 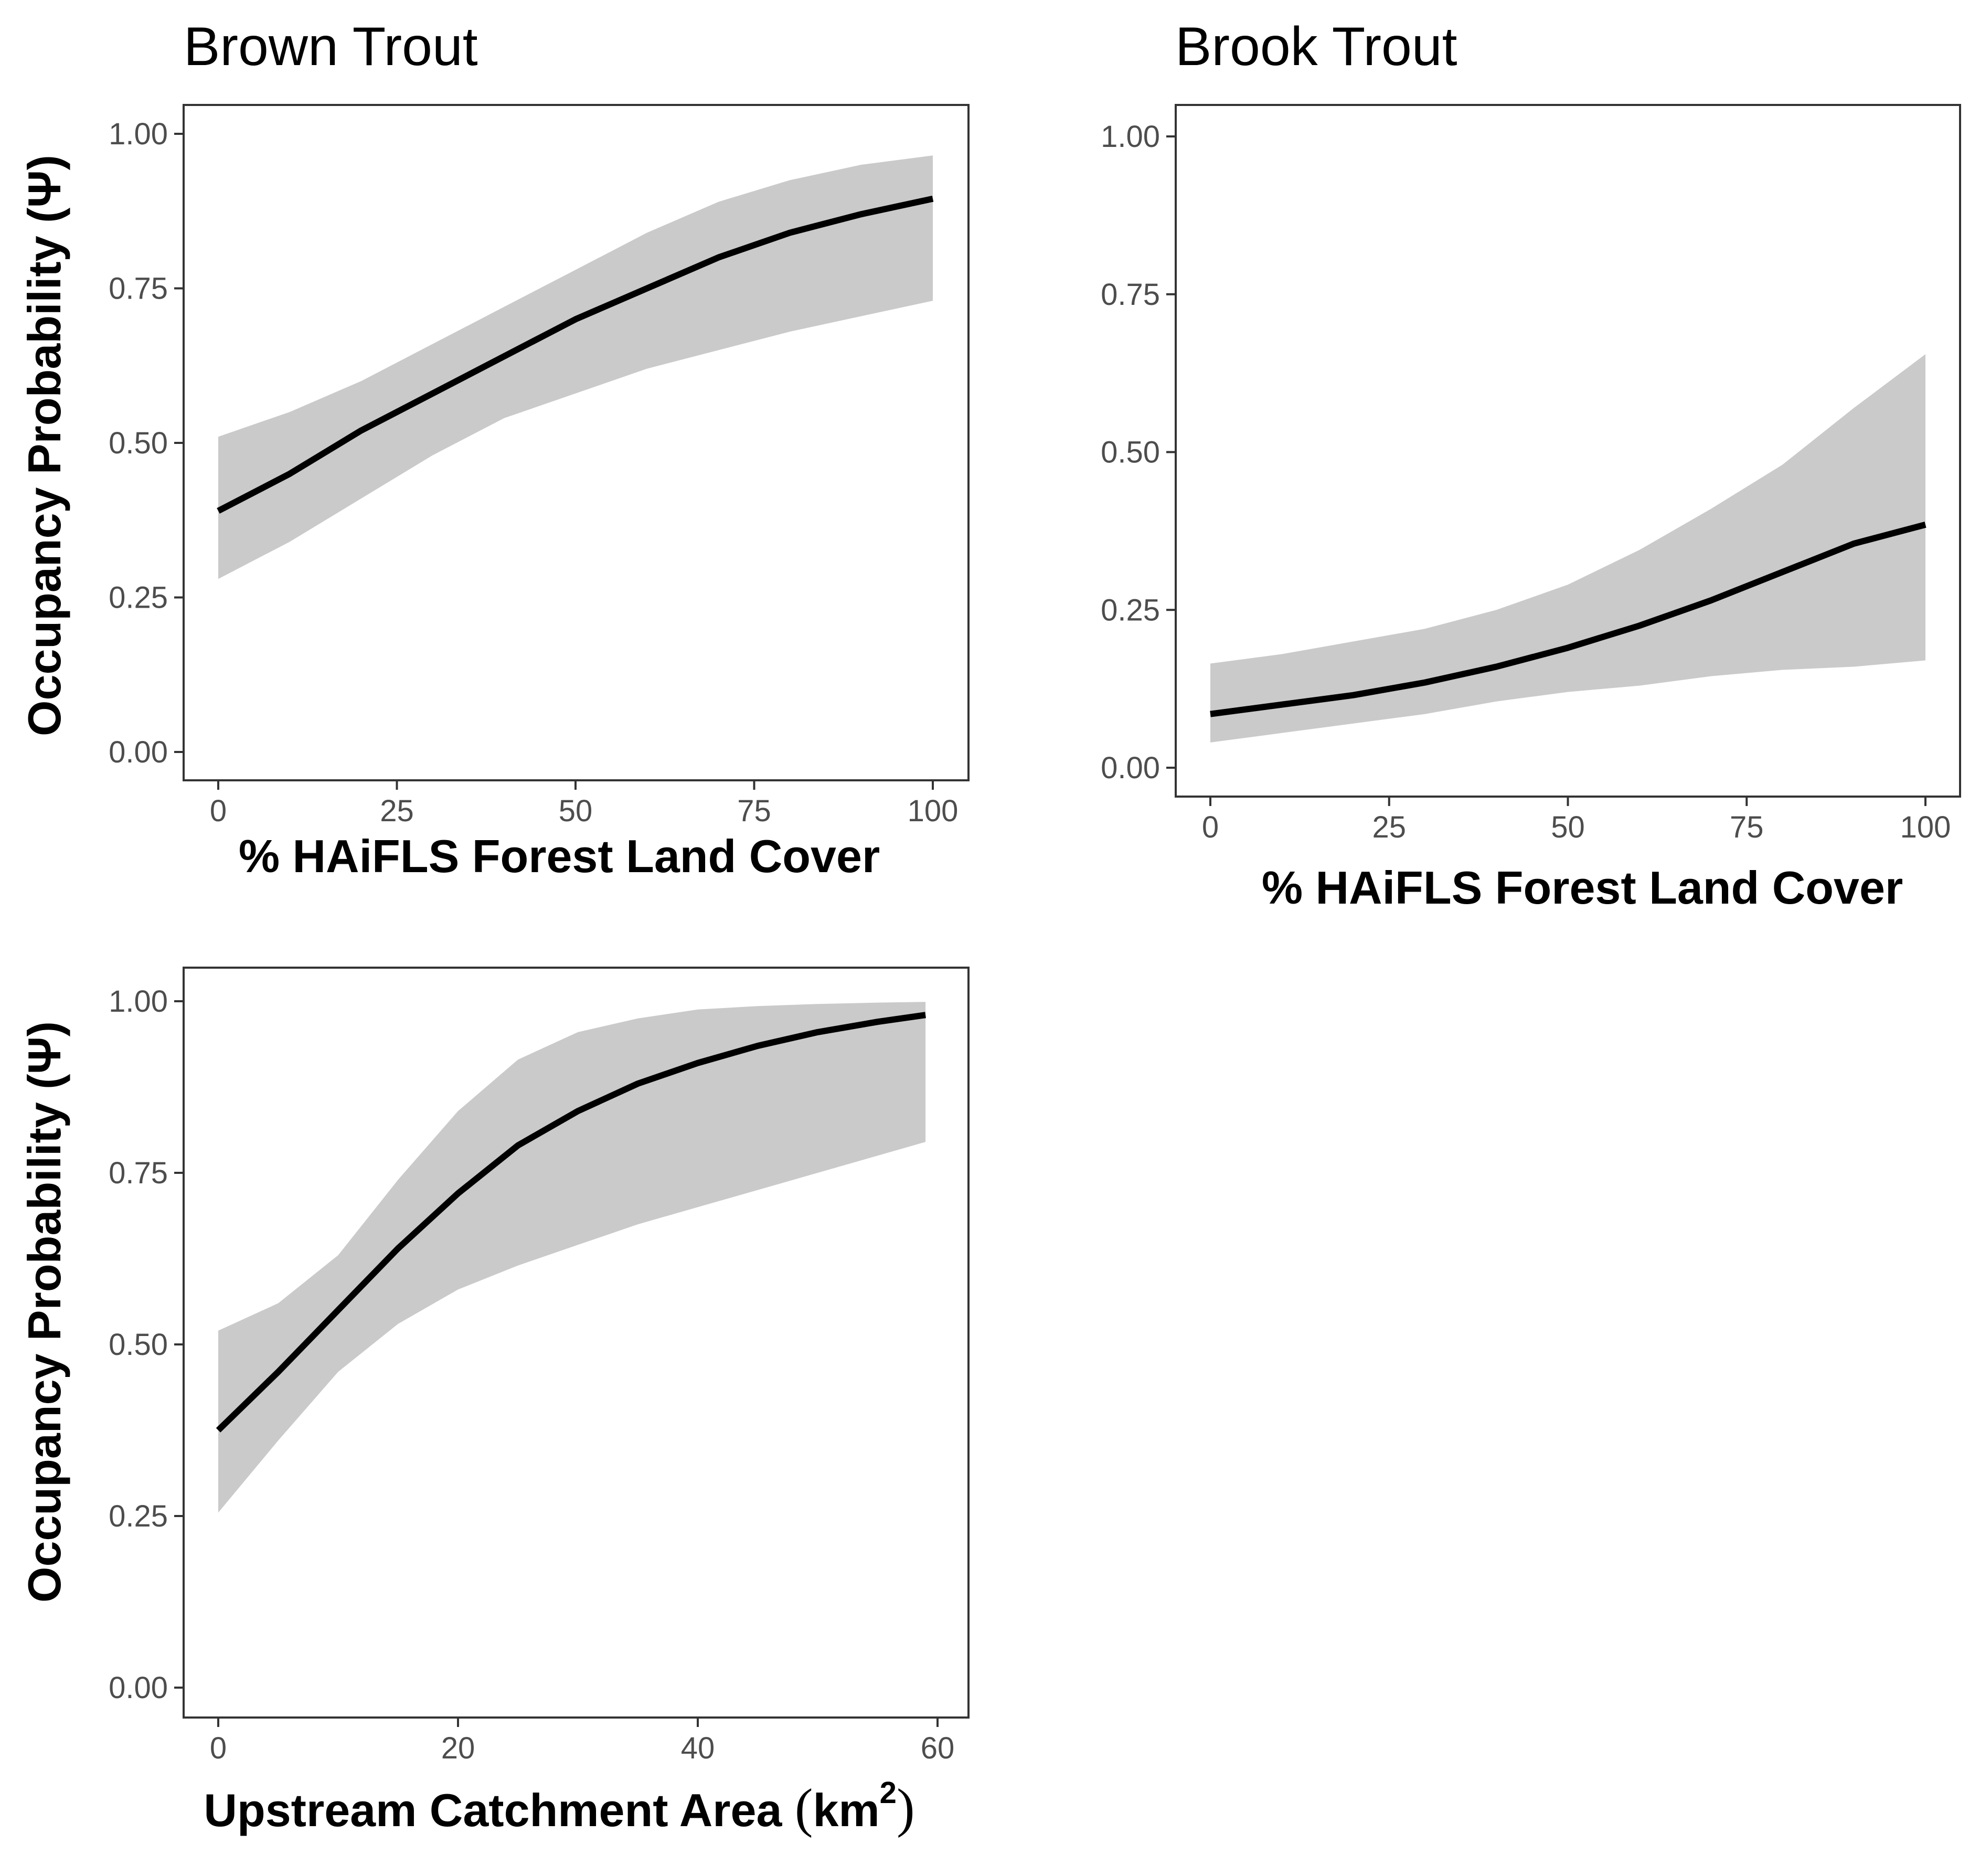 What do you see at coordinates (458, 1748) in the screenshot?
I see `x-tick-label: 20` at bounding box center [458, 1748].